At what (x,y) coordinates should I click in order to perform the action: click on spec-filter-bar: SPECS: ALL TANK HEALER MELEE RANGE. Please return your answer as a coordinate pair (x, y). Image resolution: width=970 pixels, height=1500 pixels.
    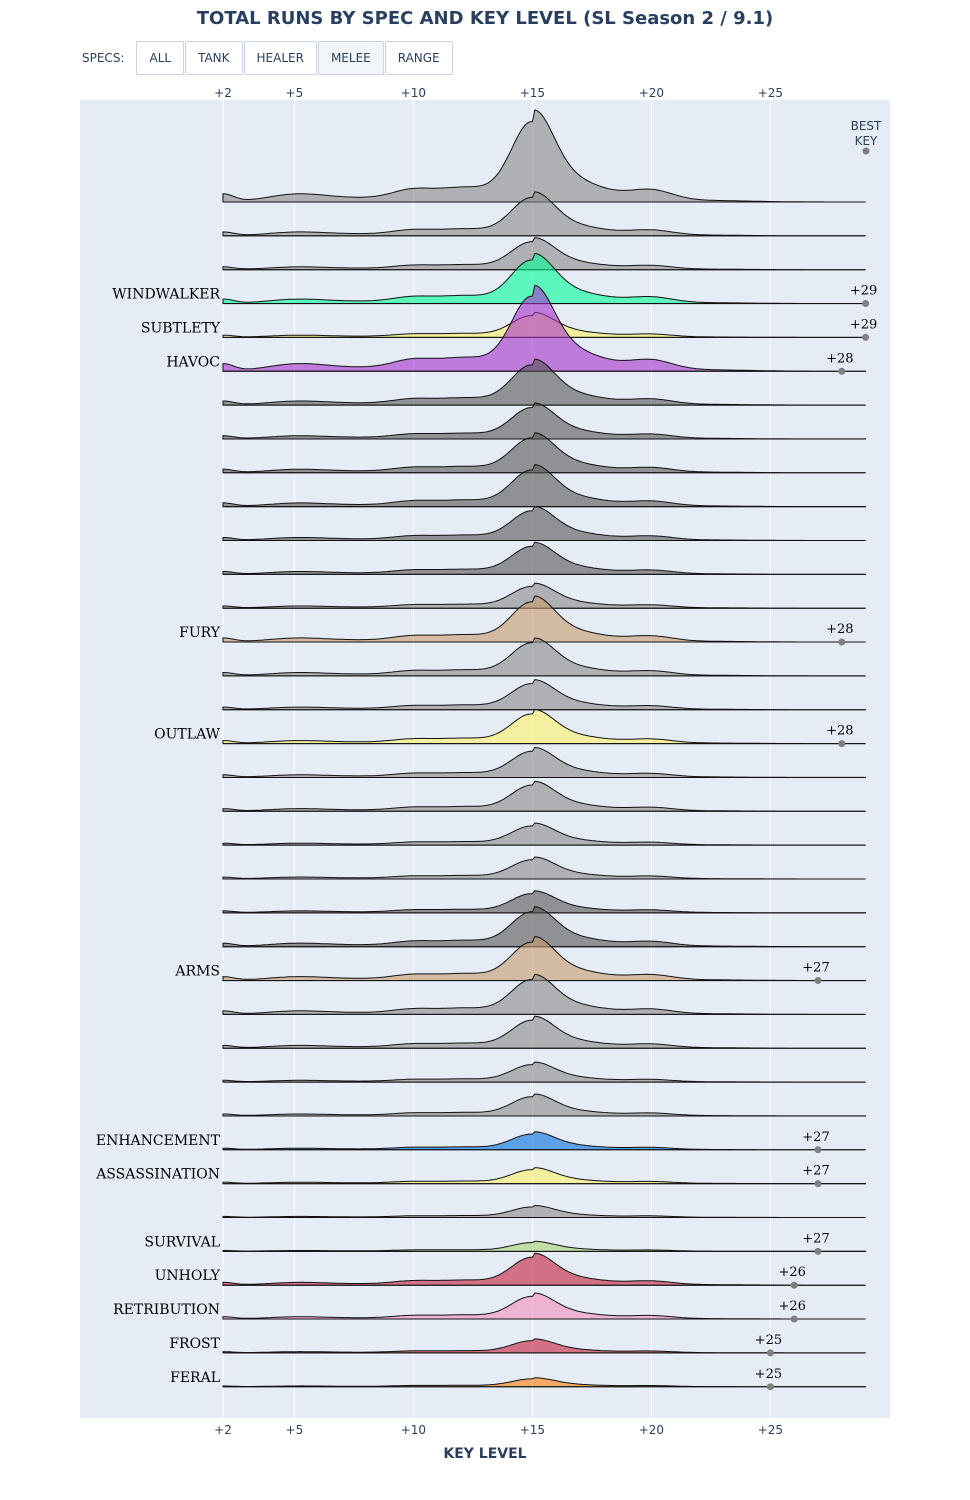
    Looking at the image, I should click on (268, 58).